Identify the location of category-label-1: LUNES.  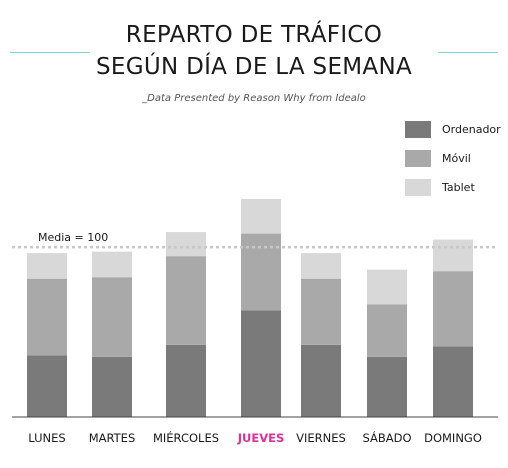
(46, 438).